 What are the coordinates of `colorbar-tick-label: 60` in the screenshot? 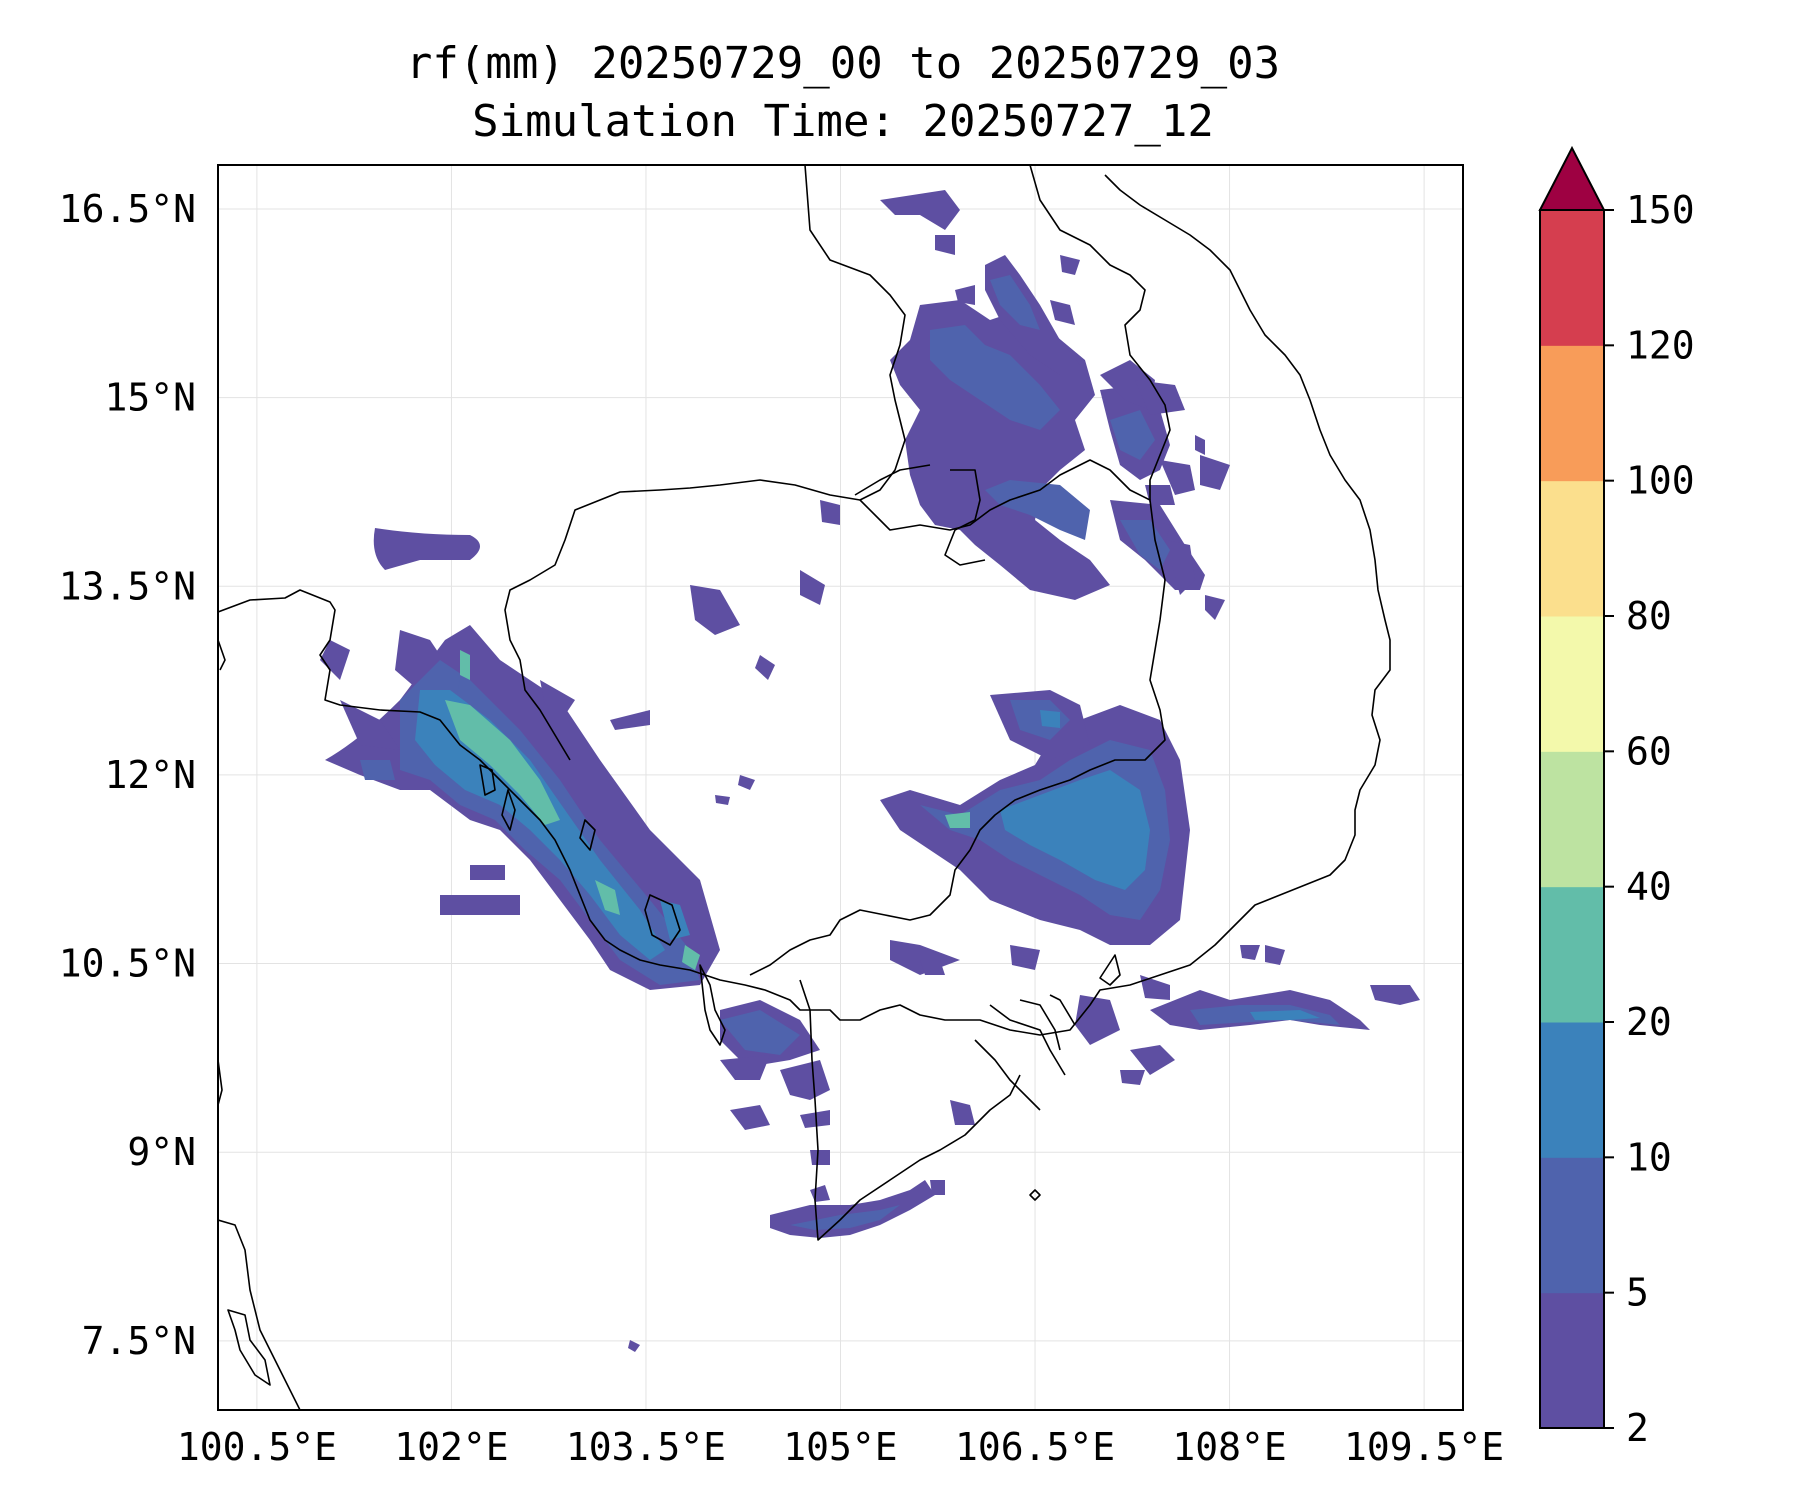 It's located at (1649, 751).